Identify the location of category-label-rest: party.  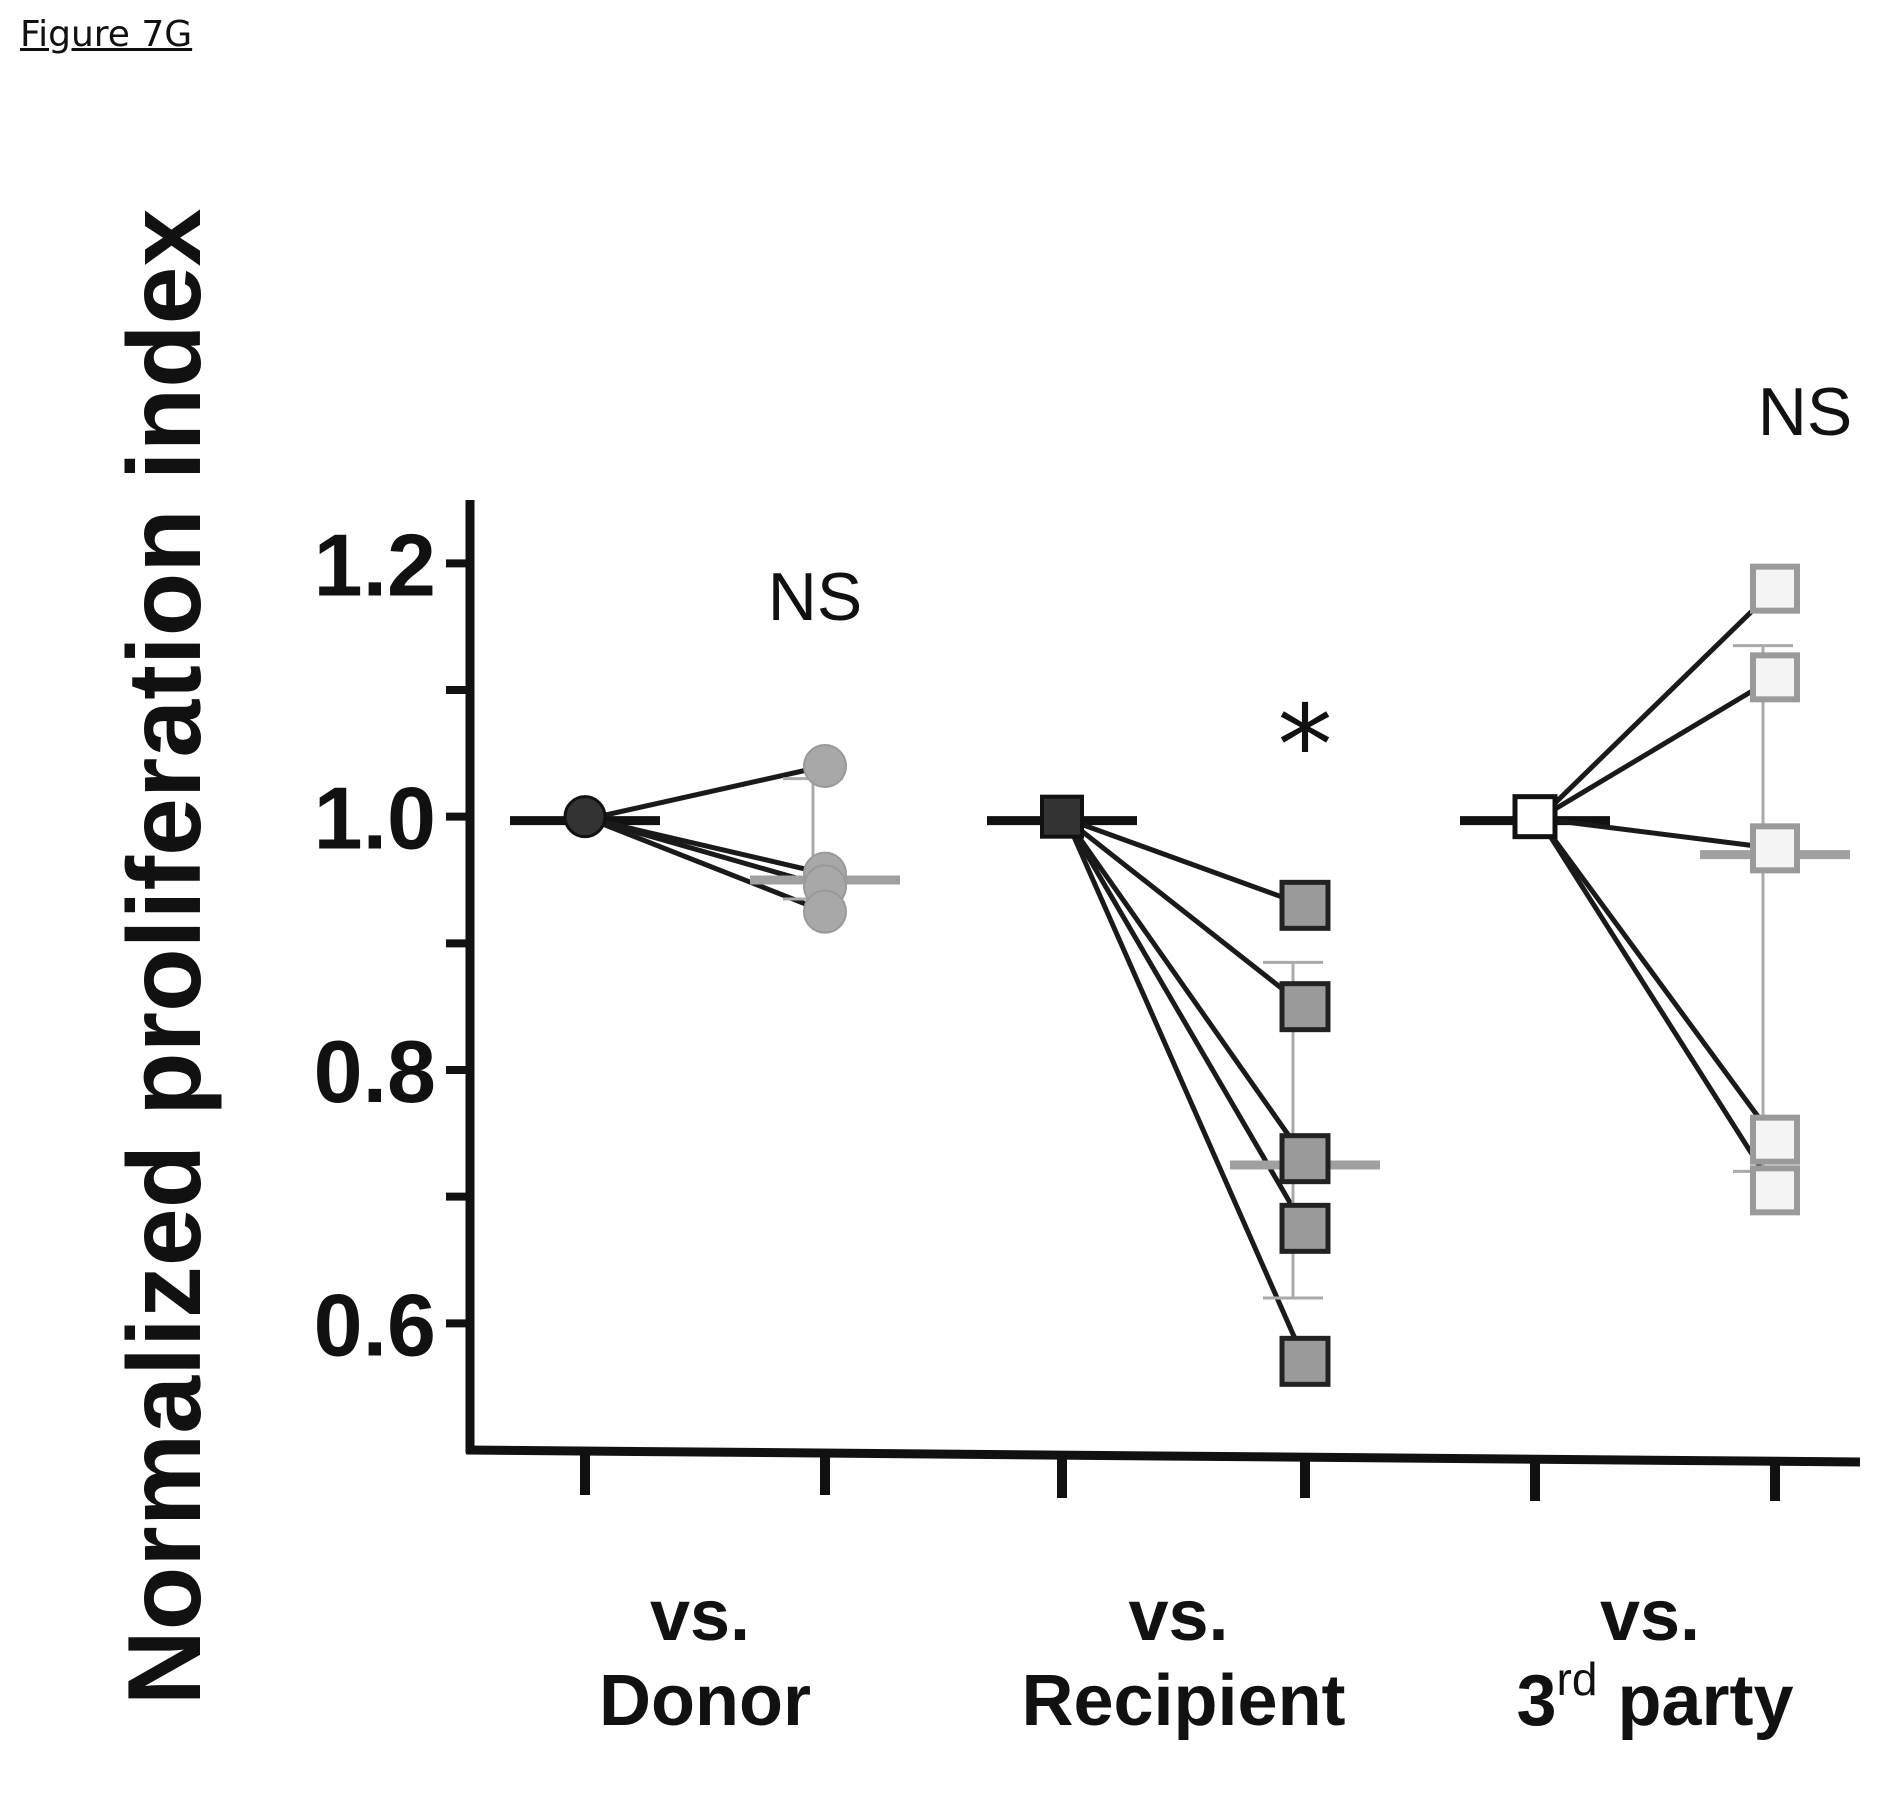
(1695, 1701).